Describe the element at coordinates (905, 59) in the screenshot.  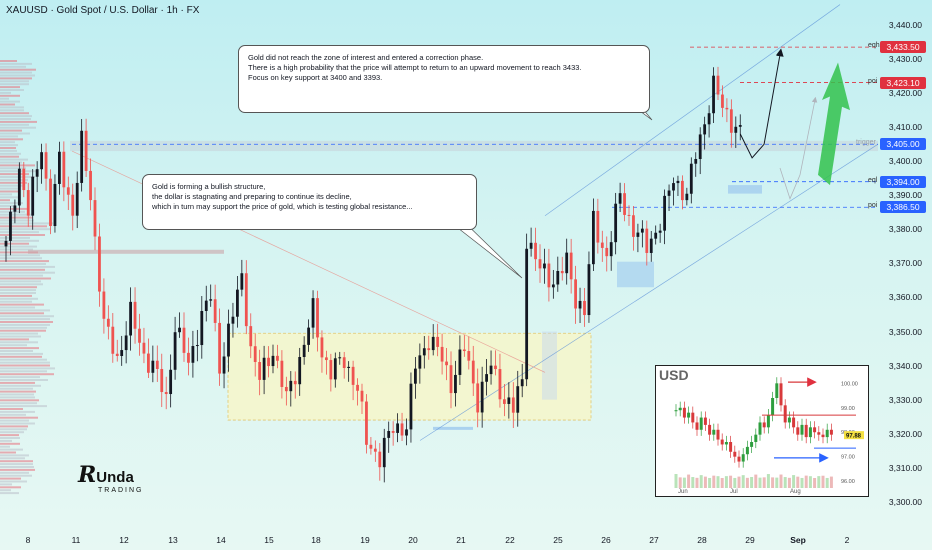
I see `y-tick-label: 3,430.00` at that location.